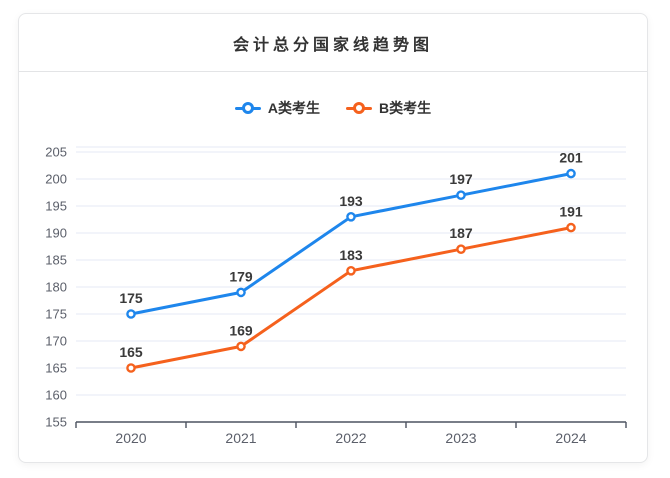 The height and width of the screenshot is (478, 670). What do you see at coordinates (240, 438) in the screenshot?
I see `x-axis-category-label: 2021` at bounding box center [240, 438].